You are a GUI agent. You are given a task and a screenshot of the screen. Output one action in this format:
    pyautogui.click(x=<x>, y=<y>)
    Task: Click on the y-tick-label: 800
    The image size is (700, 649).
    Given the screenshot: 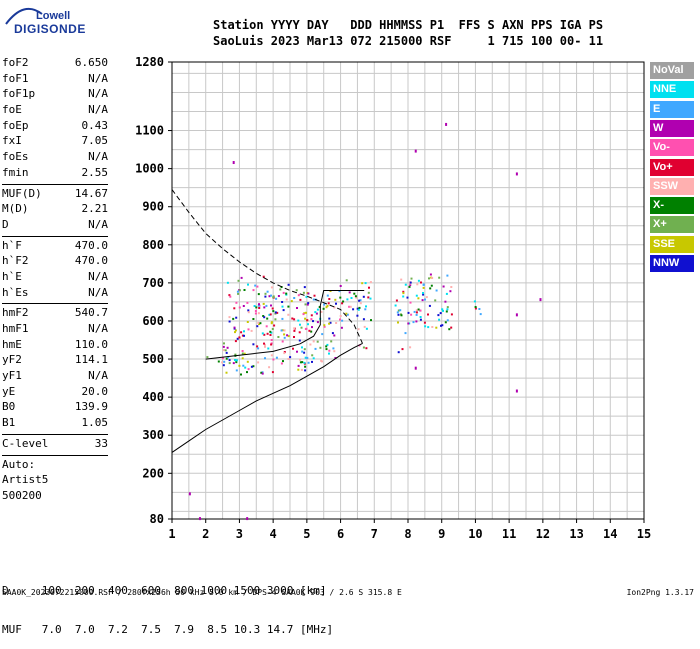 What is the action you would take?
    pyautogui.click(x=153, y=245)
    